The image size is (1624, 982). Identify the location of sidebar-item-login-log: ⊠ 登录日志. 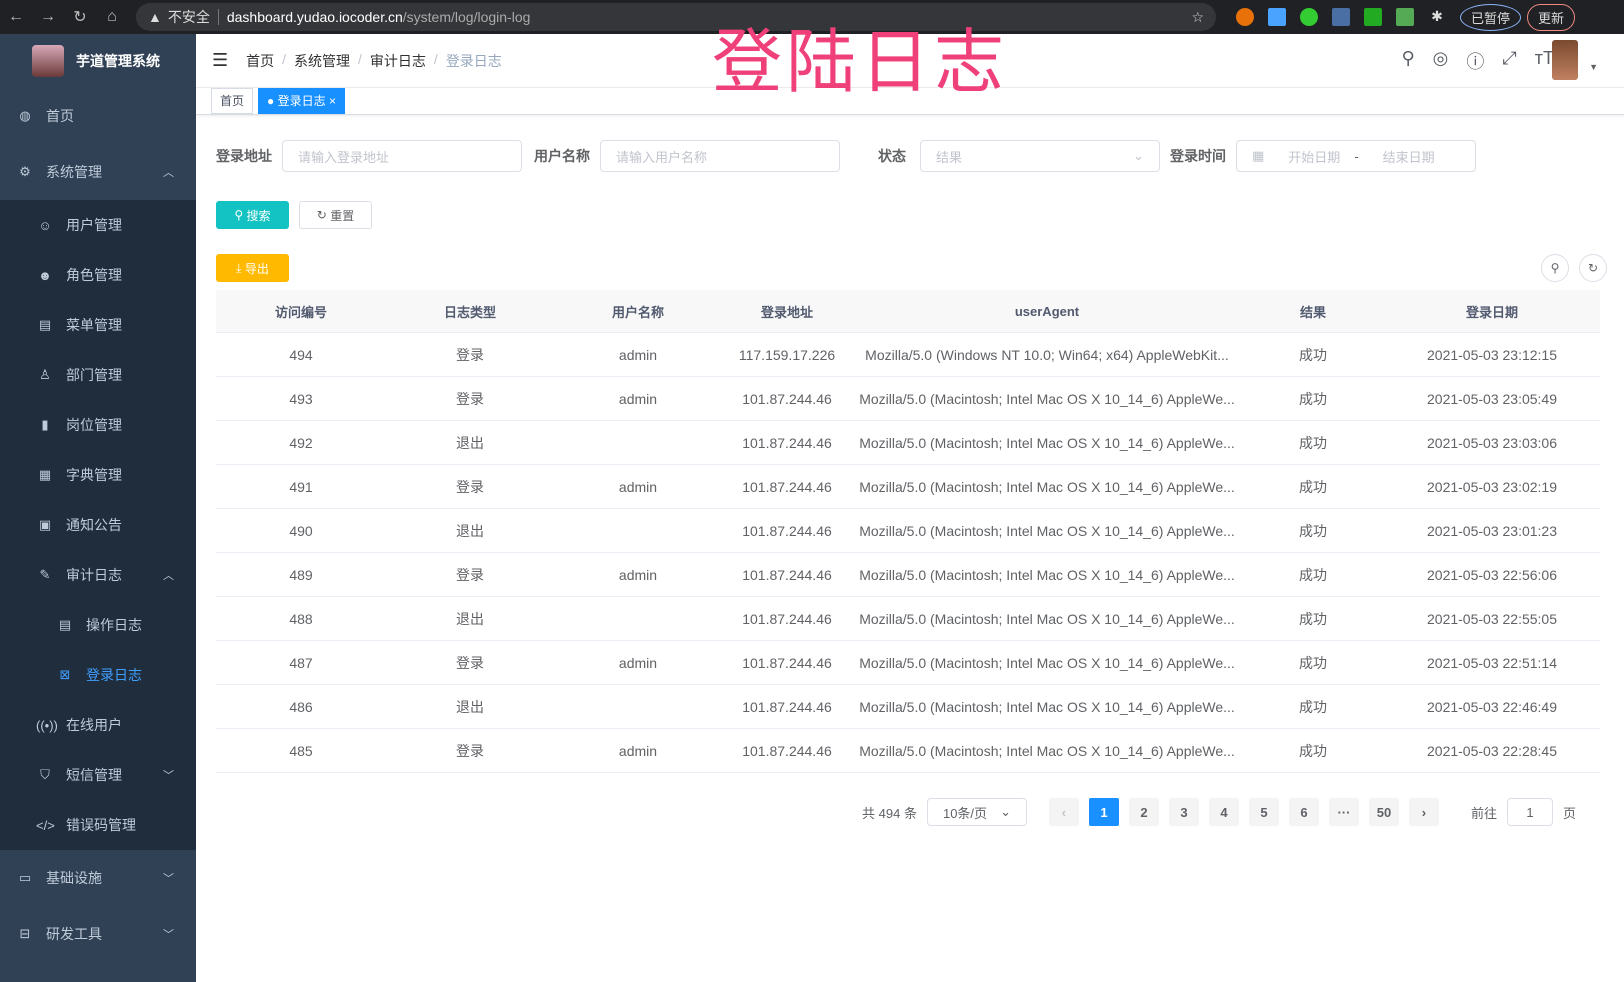
(98, 675).